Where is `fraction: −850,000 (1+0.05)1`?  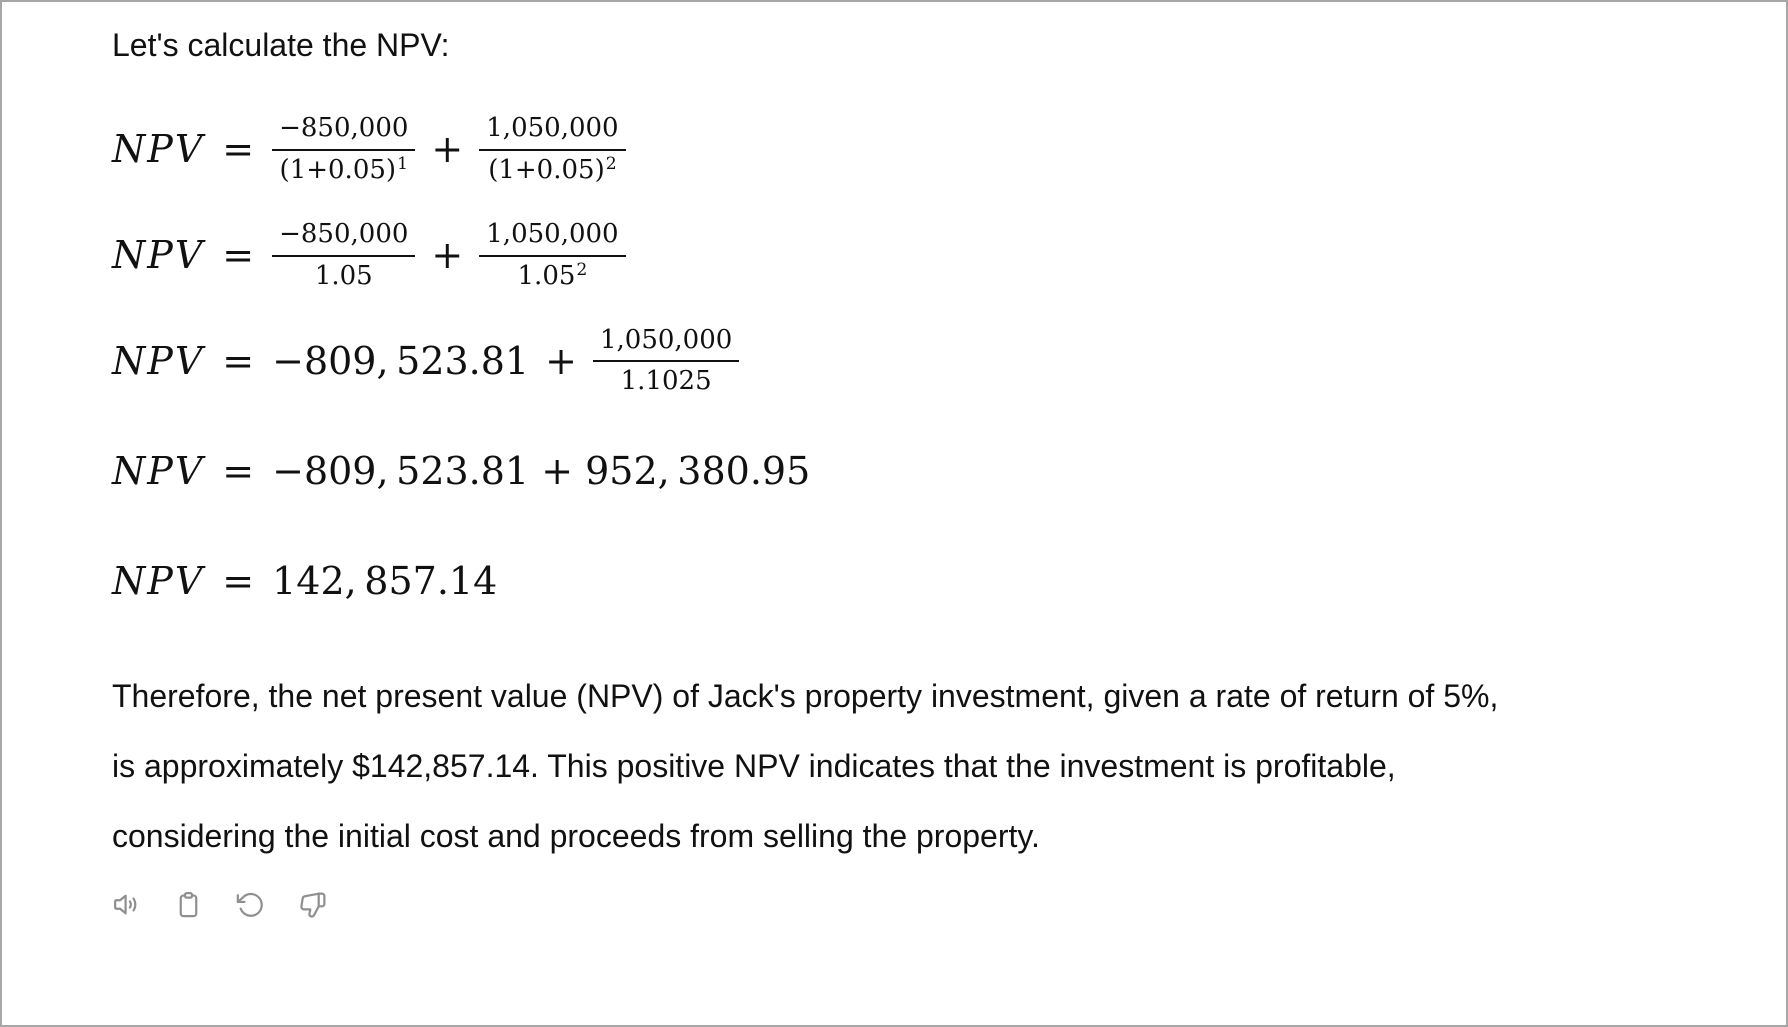 fraction: −850,000 (1+0.05)1 is located at coordinates (344, 149).